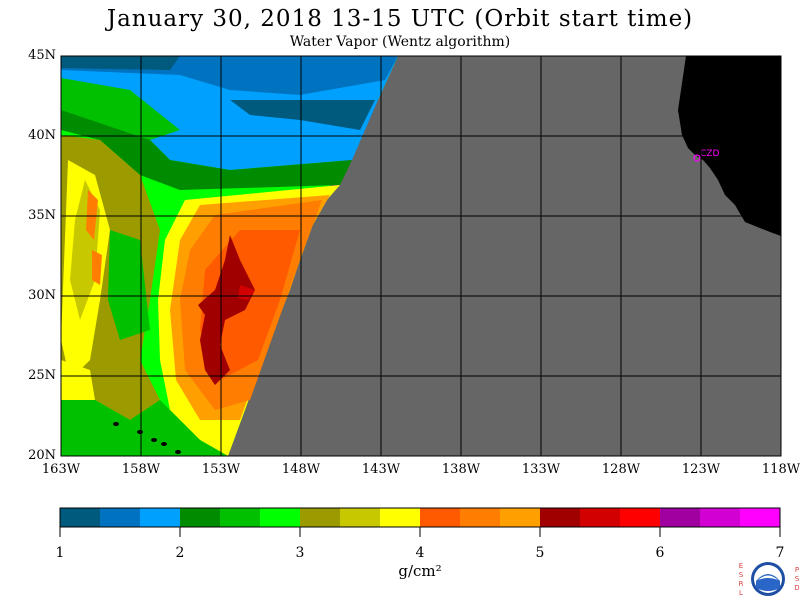 Image resolution: width=800 pixels, height=604 pixels. Describe the element at coordinates (42, 375) in the screenshot. I see `lat-label-25N: 25N` at that location.